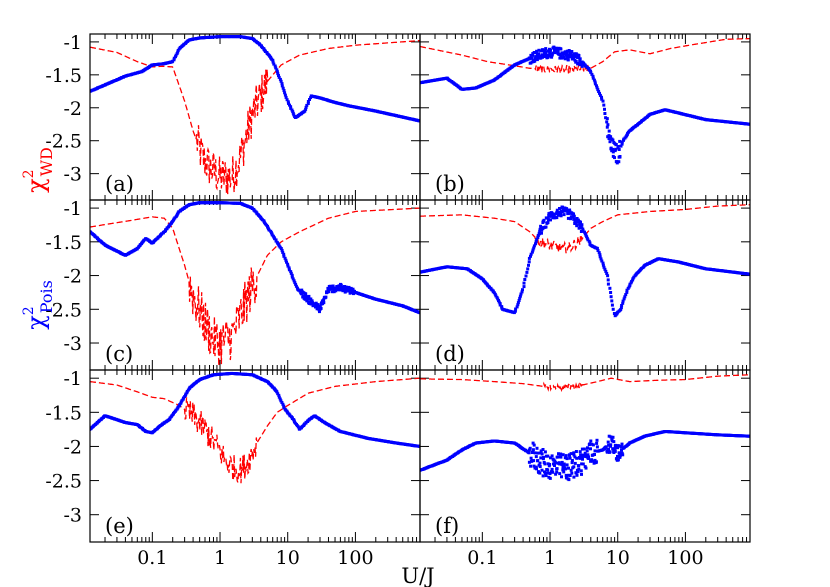  What do you see at coordinates (38, 170) in the screenshot?
I see `y-axis-title-wd: χ2WD` at bounding box center [38, 170].